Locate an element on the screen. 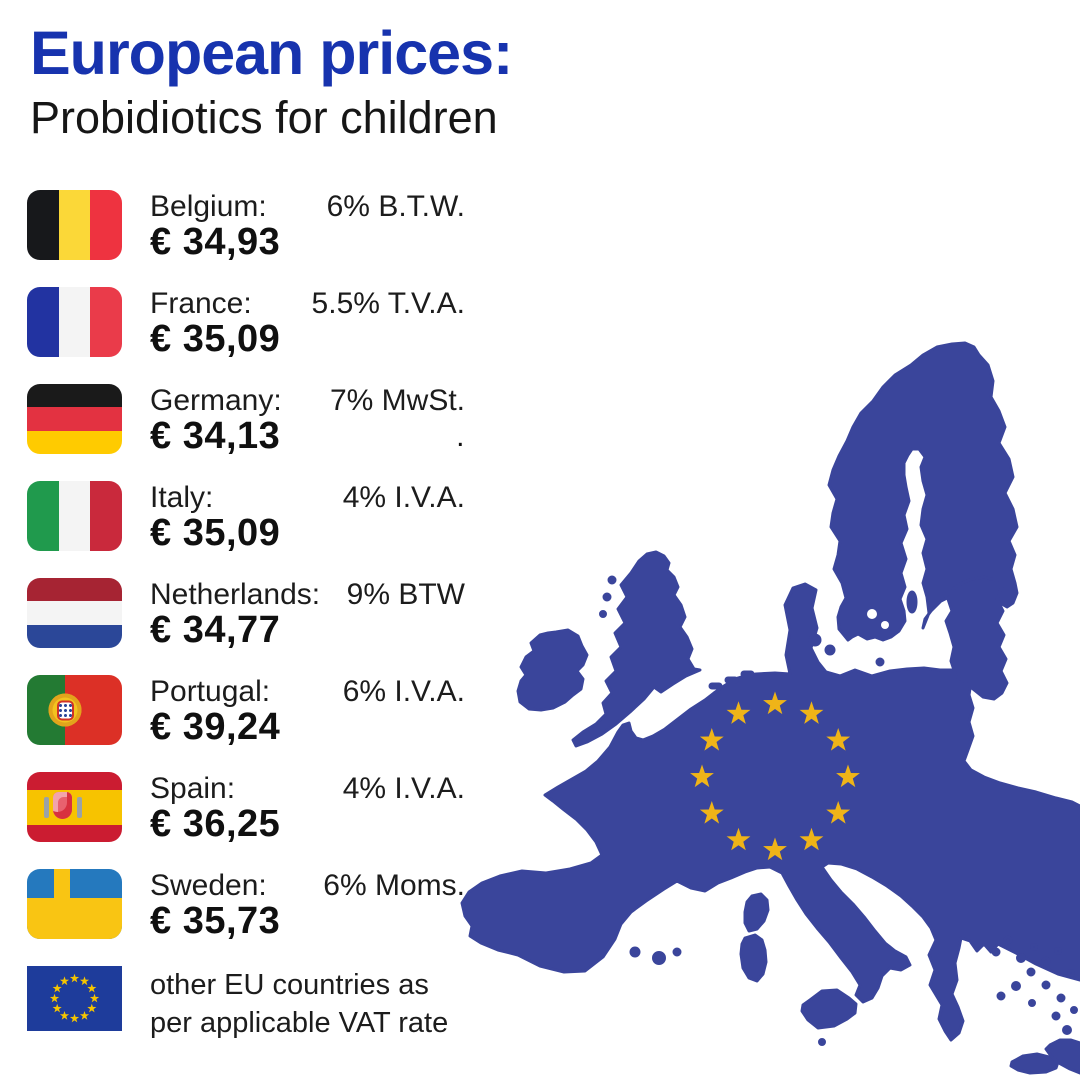 This screenshot has height=1080, width=1080. france-flag-icon is located at coordinates (74, 322).